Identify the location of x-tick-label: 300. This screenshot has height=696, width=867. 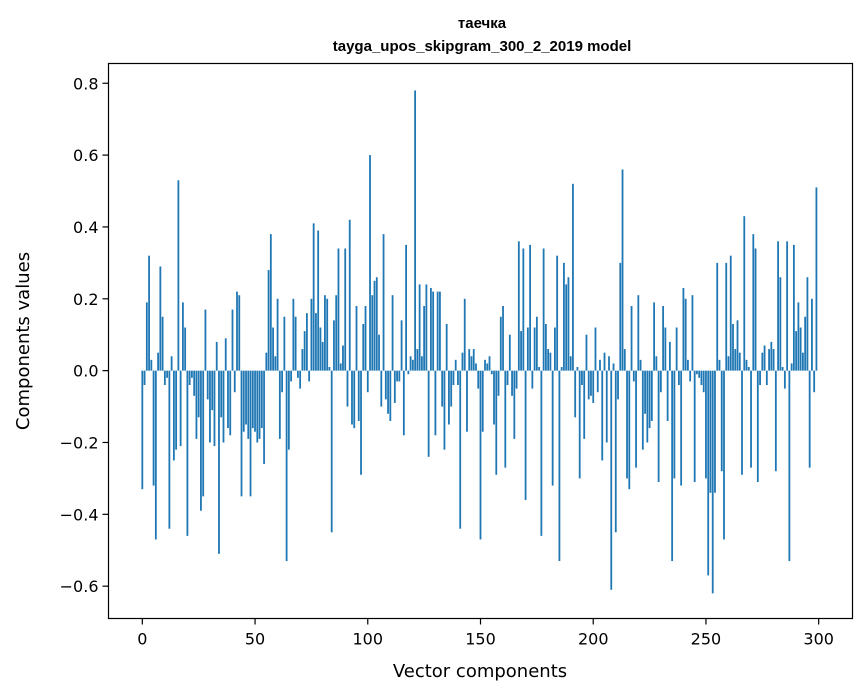
(818, 639).